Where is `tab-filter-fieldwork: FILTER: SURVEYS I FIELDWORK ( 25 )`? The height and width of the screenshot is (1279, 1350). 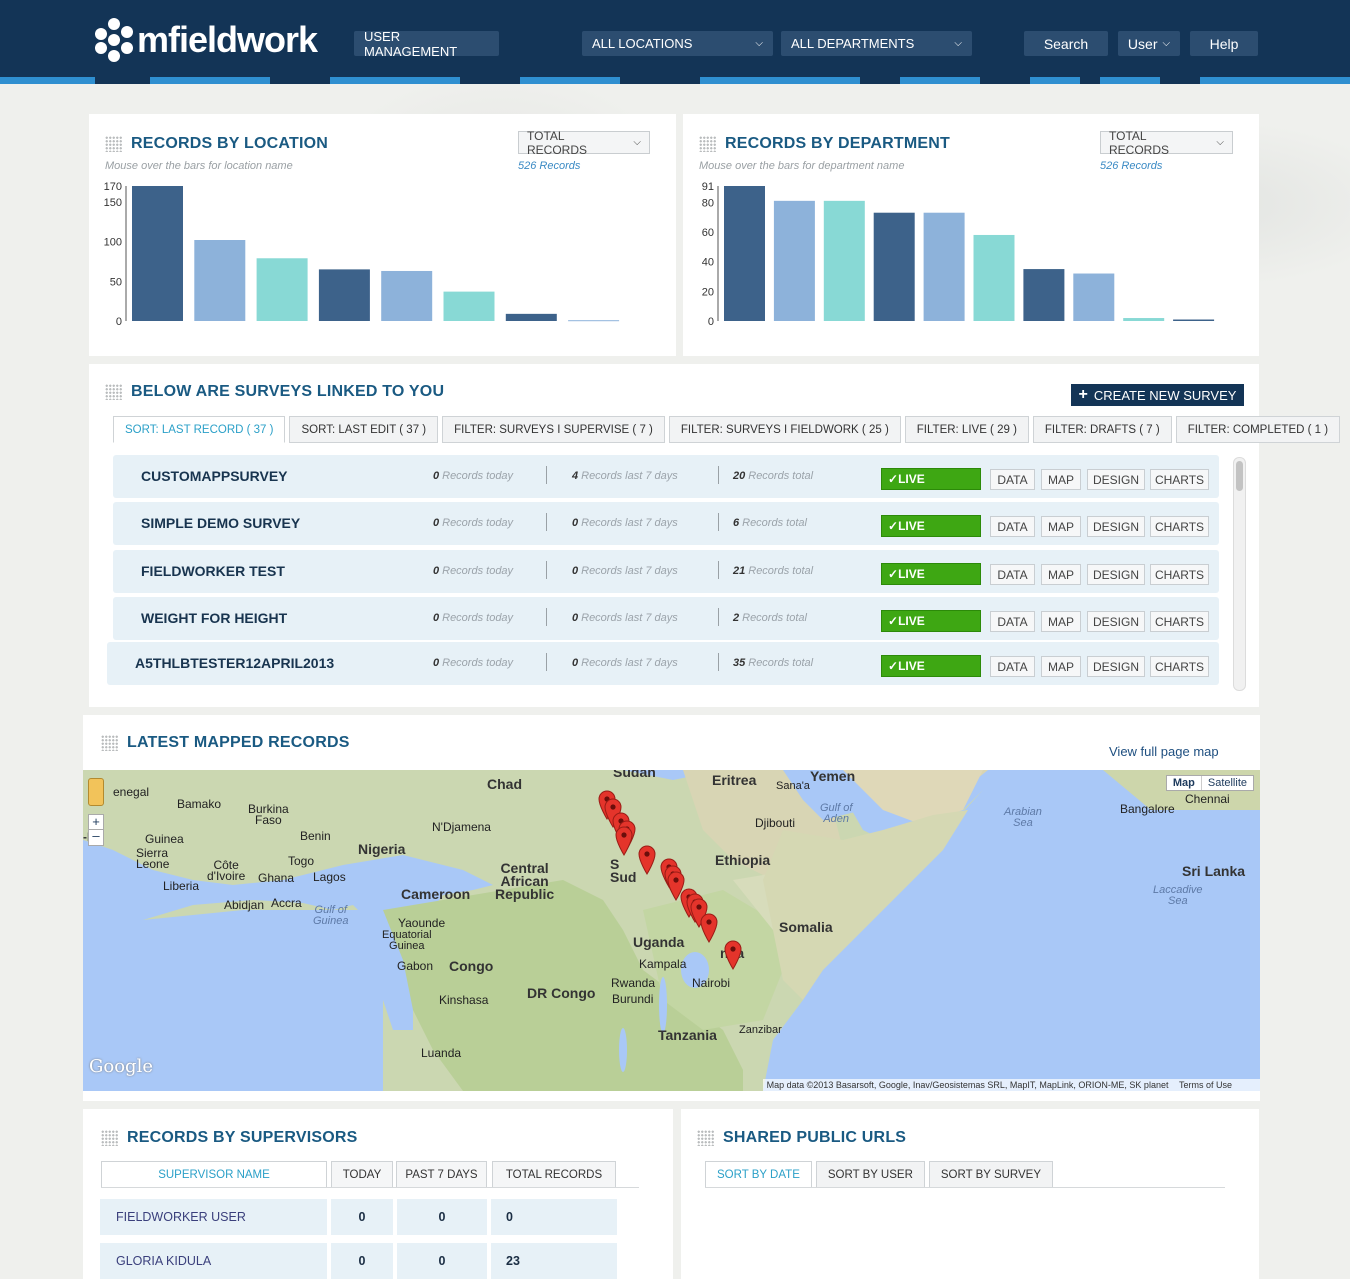
tab-filter-fieldwork: FILTER: SURVEYS I FIELDWORK ( 25 ) is located at coordinates (784, 429).